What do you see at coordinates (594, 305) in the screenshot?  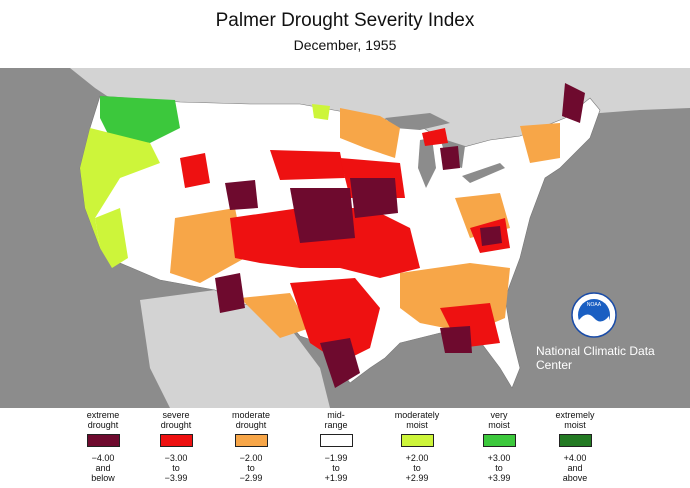 I see `noaa-logo-text: NOAA` at bounding box center [594, 305].